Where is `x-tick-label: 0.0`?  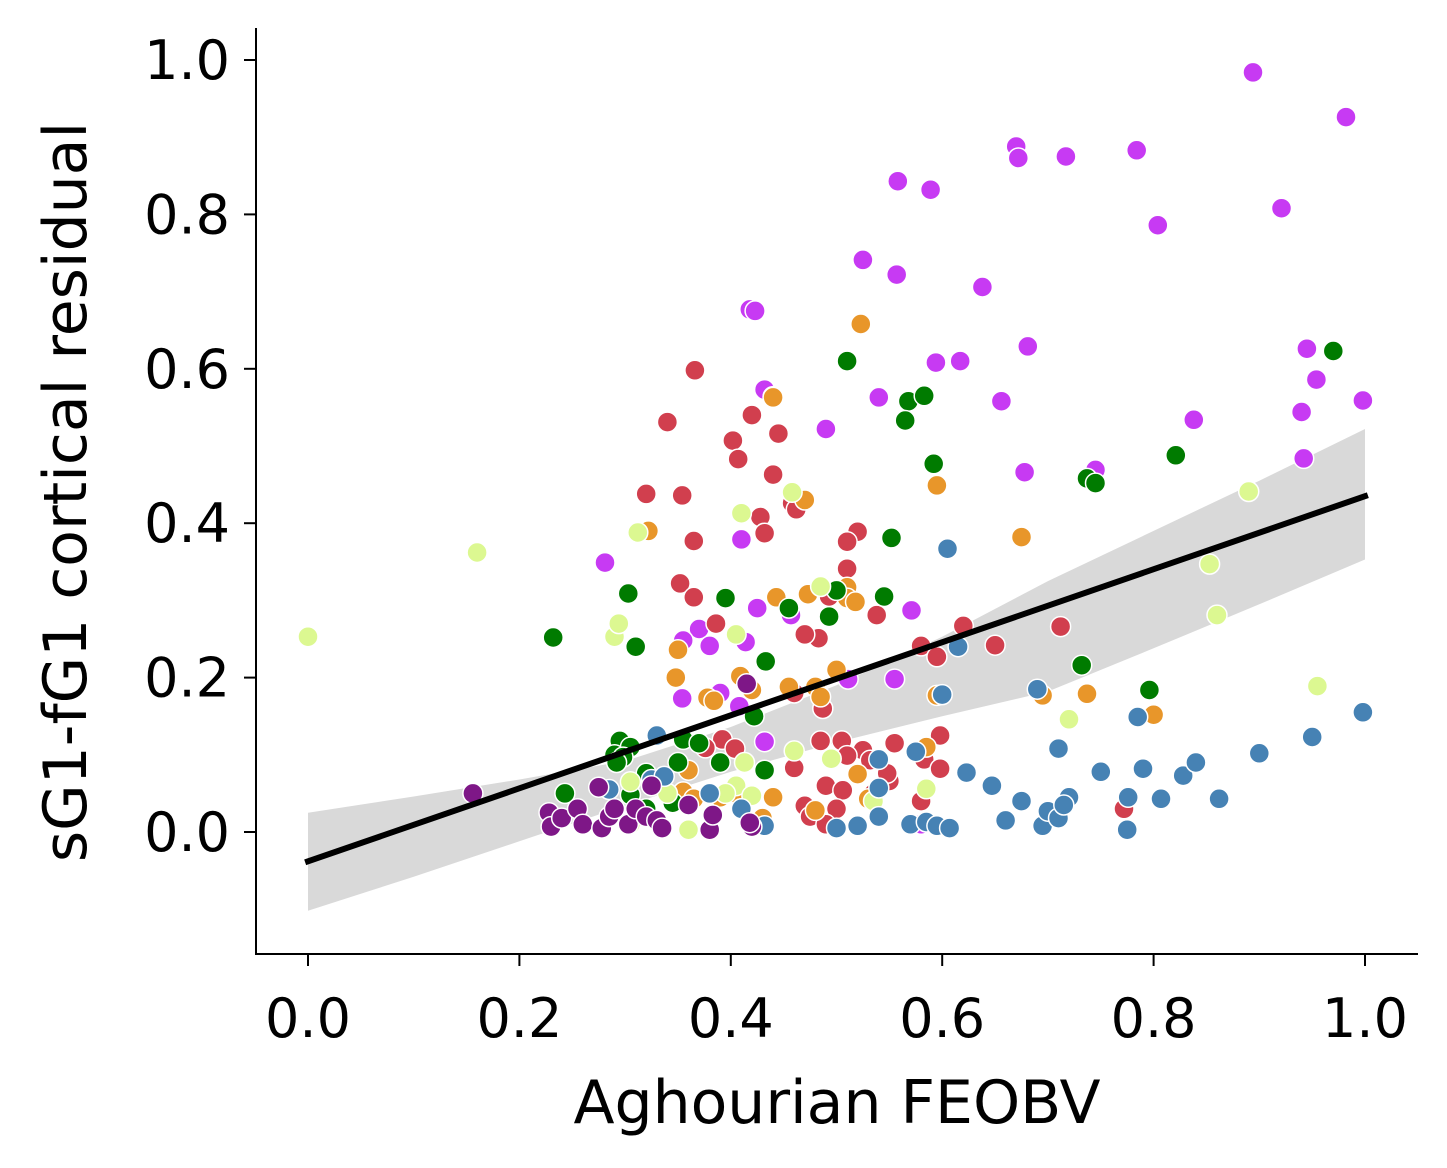 x-tick-label: 0.0 is located at coordinates (308, 1018).